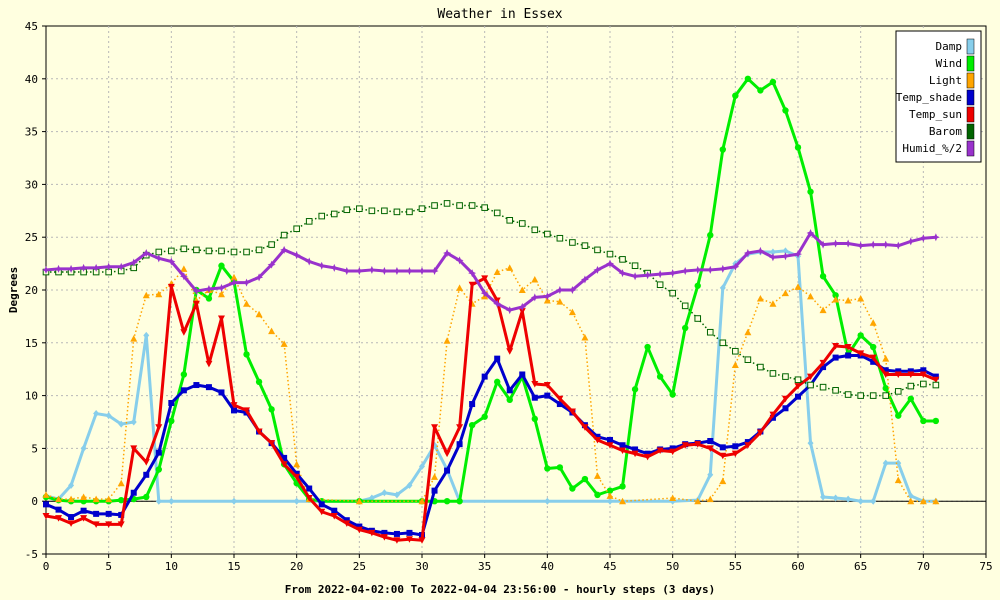 This screenshot has width=1000, height=600. What do you see at coordinates (860, 566) in the screenshot?
I see `x-tick-label: 65` at bounding box center [860, 566].